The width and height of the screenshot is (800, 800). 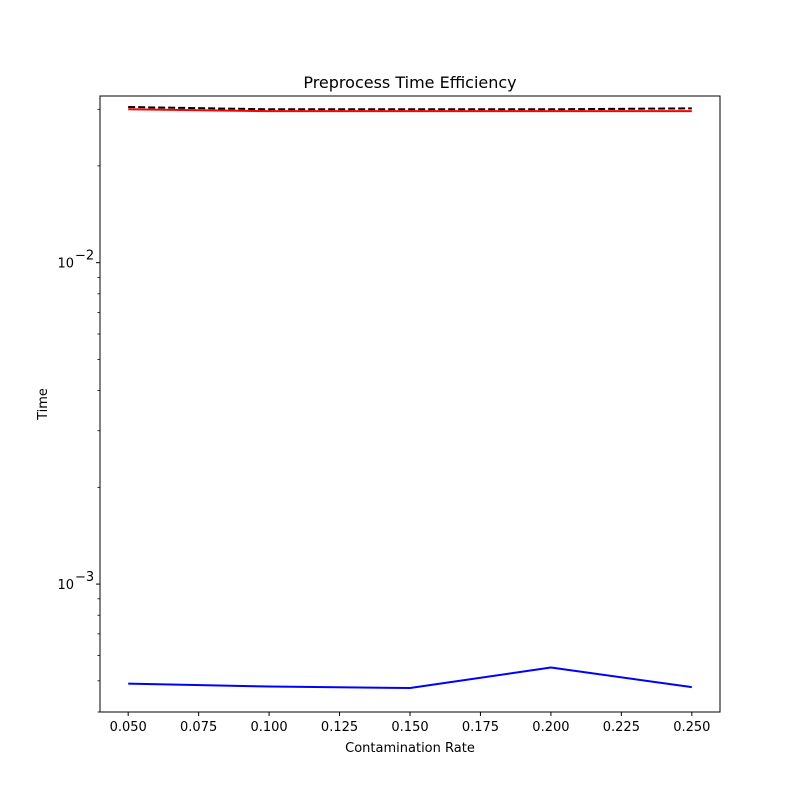 What do you see at coordinates (691, 727) in the screenshot?
I see `x-tick-label: 0.250` at bounding box center [691, 727].